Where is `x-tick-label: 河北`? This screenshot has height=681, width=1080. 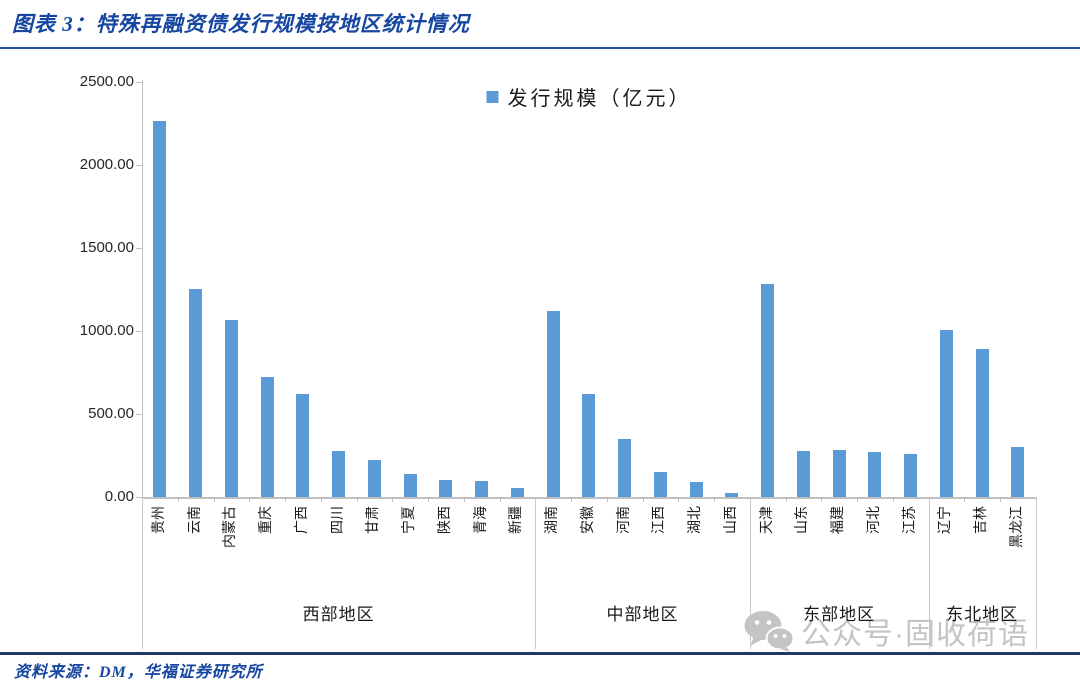 x-tick-label: 河北 is located at coordinates (874, 520).